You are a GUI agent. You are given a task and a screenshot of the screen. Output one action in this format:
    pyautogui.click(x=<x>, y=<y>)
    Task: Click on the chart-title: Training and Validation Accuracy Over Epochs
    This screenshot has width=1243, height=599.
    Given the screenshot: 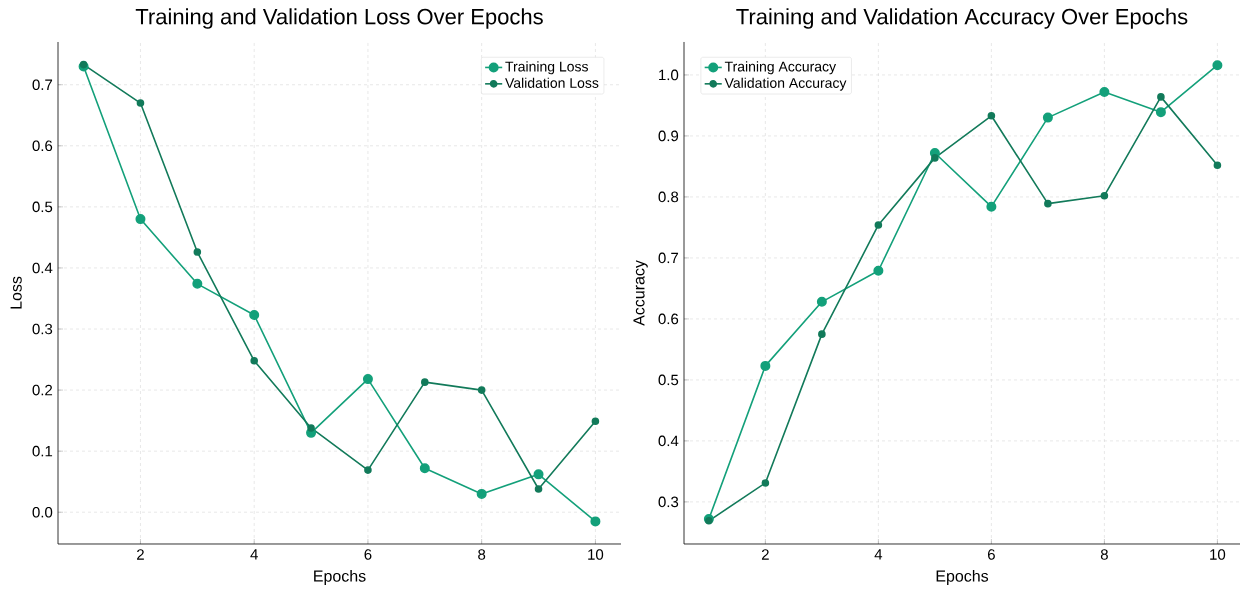 What is the action you would take?
    pyautogui.click(x=962, y=18)
    